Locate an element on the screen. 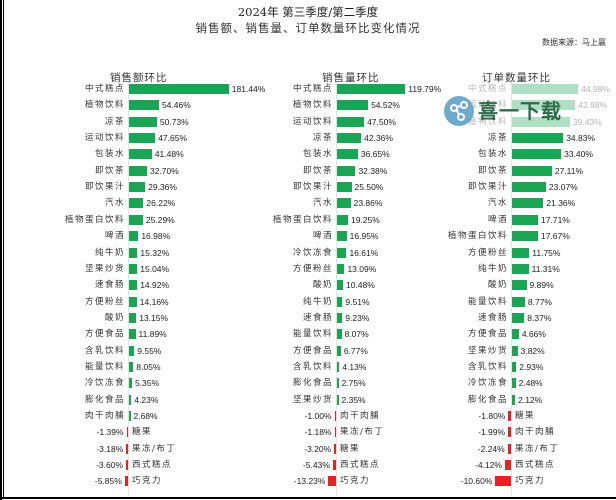 The width and height of the screenshot is (616, 500). category-label: 即饮茶 is located at coordinates (492, 170).